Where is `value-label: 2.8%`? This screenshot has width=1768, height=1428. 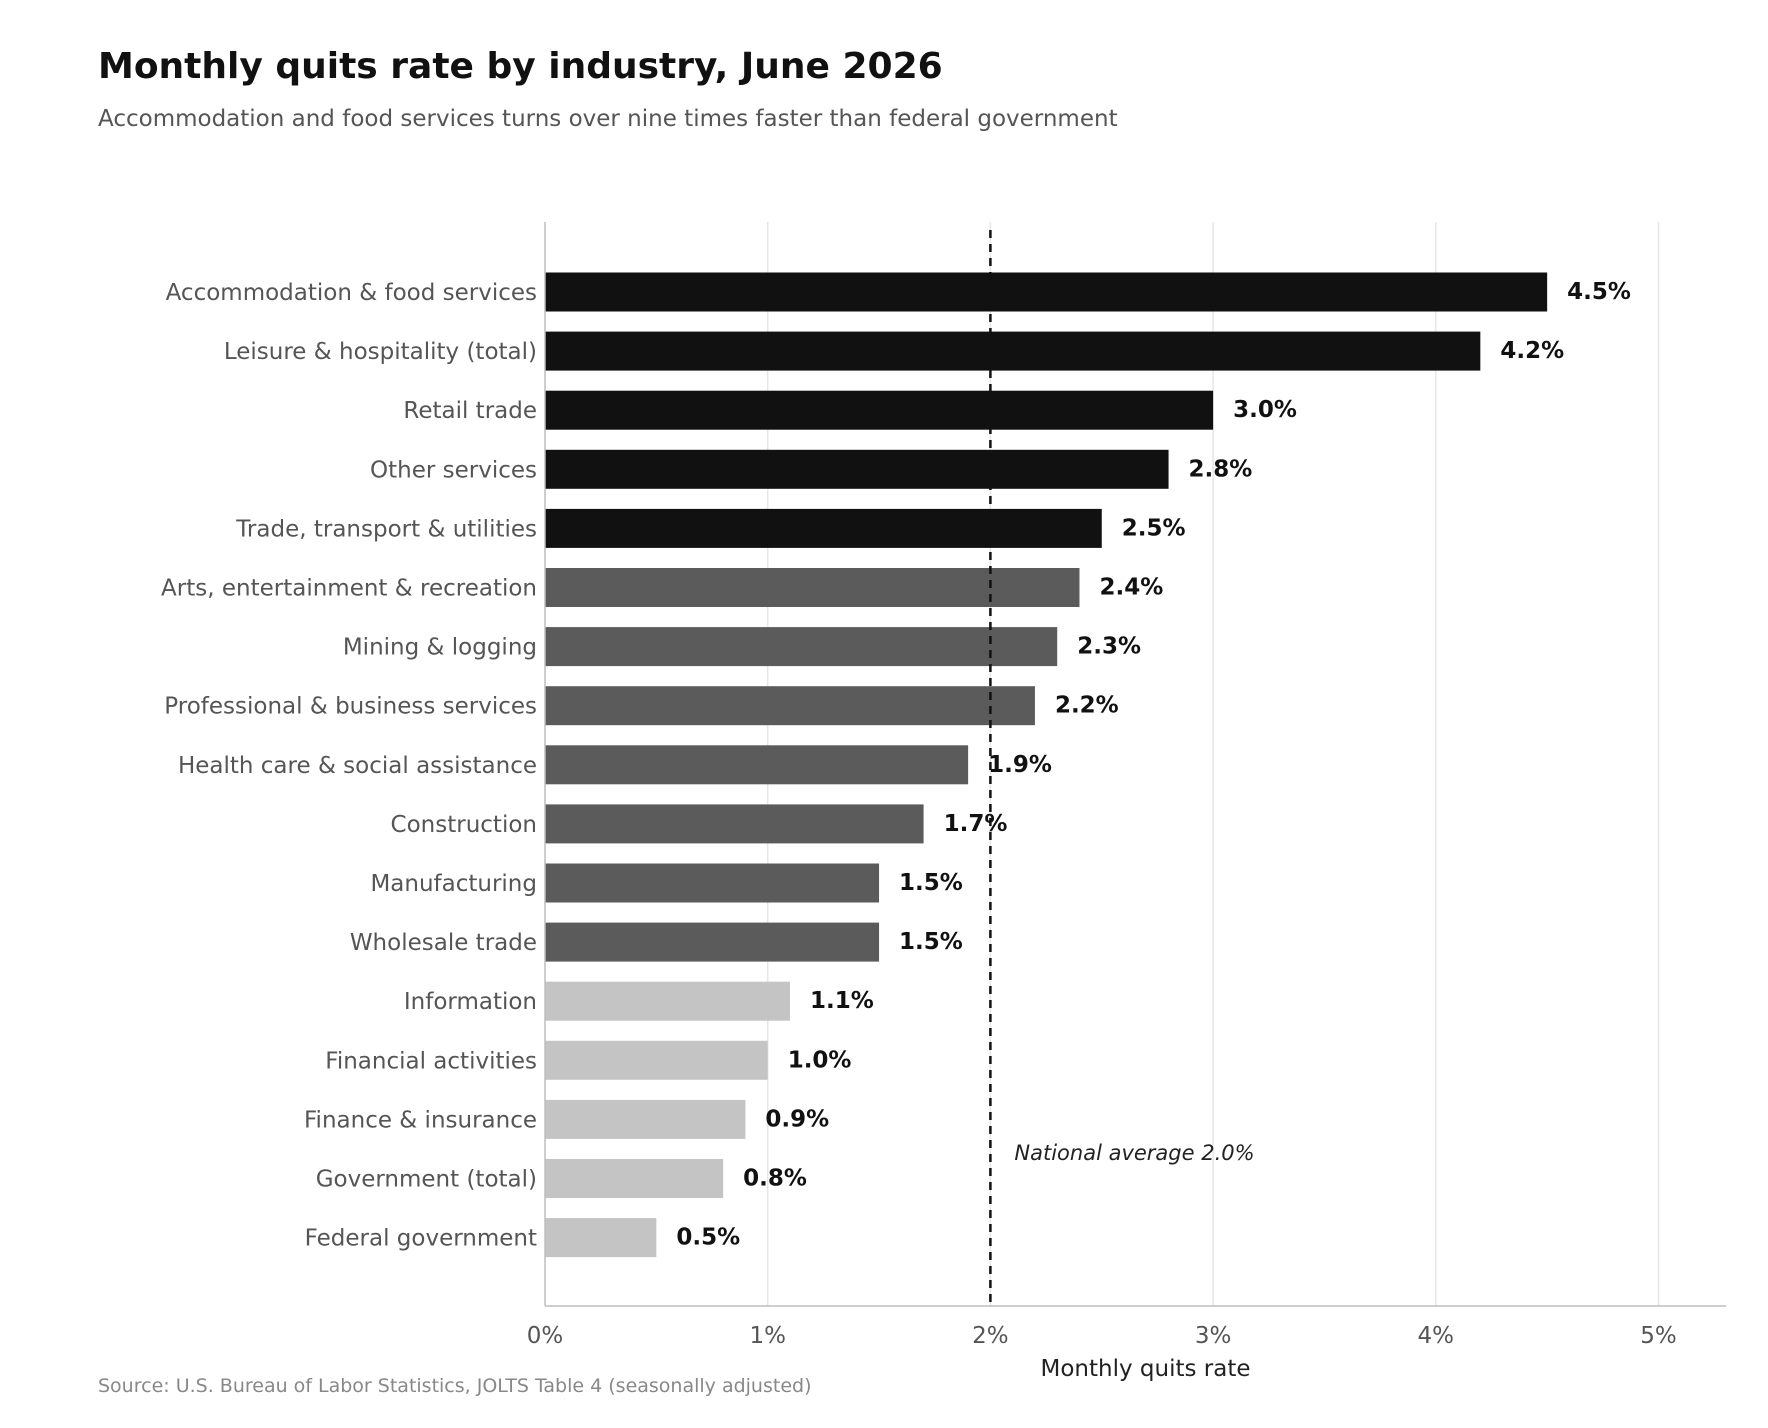 value-label: 2.8% is located at coordinates (1221, 469).